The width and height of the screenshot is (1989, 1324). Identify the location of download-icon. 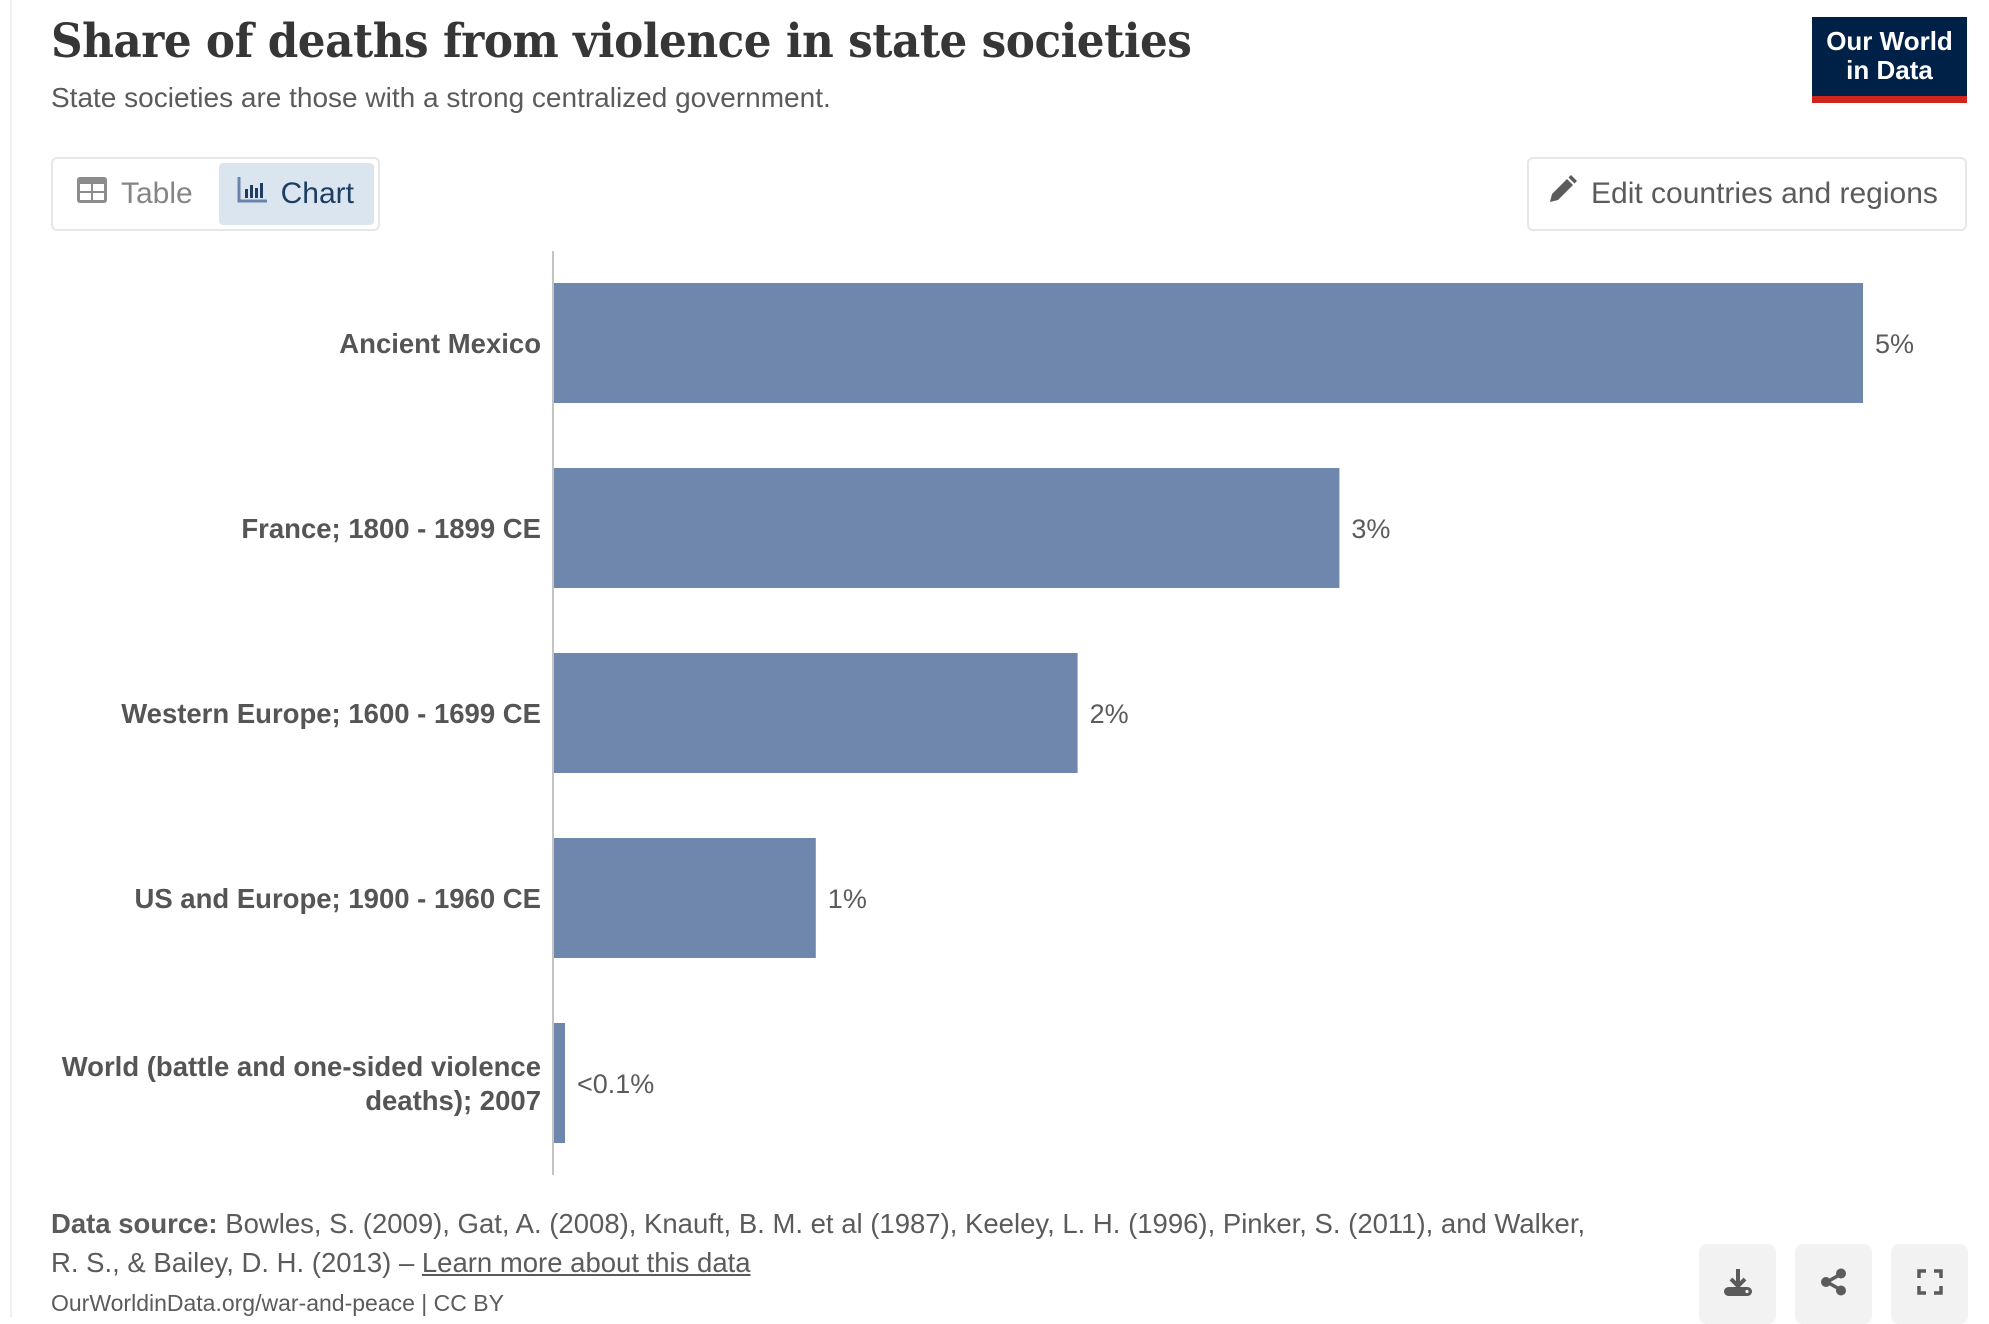
(1738, 1284).